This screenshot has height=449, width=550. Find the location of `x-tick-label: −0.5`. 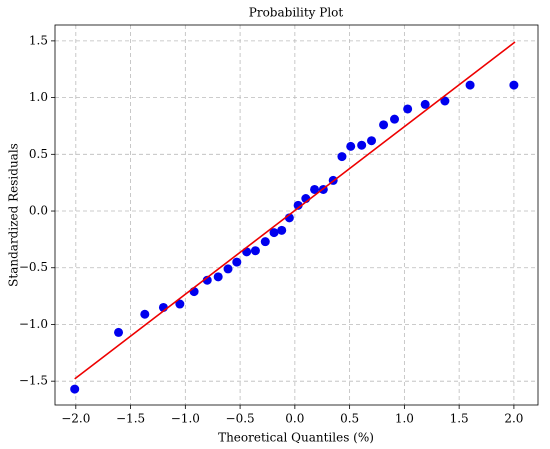

x-tick-label: −0.5 is located at coordinates (240, 419).